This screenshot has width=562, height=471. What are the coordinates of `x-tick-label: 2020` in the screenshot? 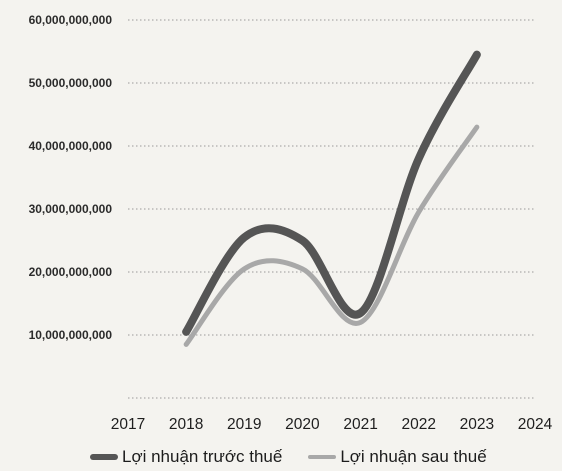 It's located at (302, 424).